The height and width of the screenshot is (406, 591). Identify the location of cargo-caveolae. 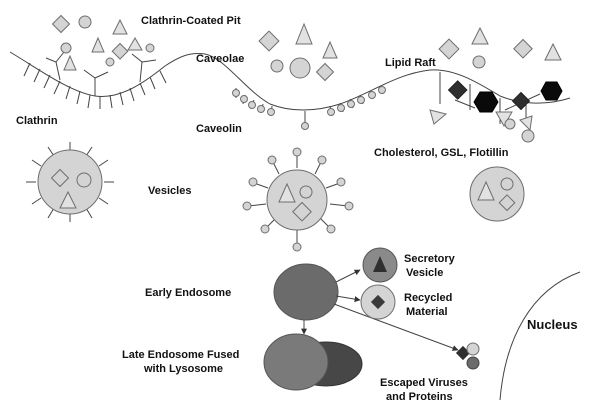
(298, 52).